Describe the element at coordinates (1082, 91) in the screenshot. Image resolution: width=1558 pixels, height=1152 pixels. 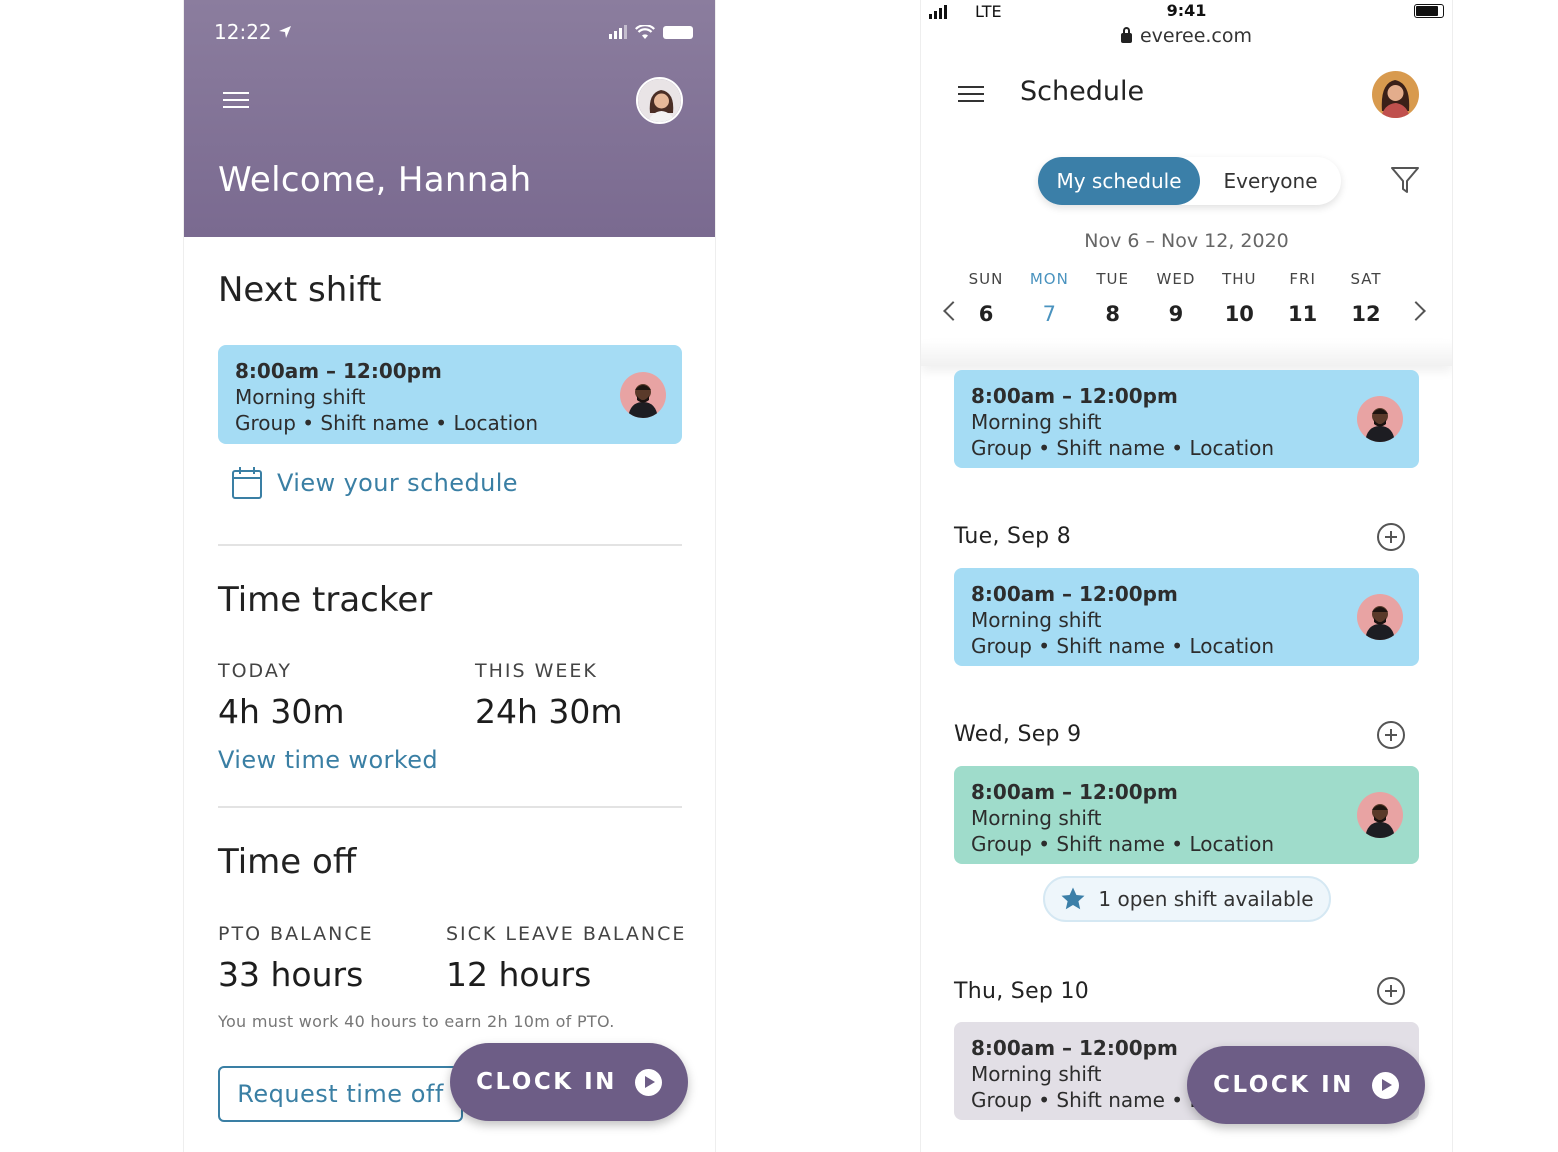
I see `page-title: Schedule` at that location.